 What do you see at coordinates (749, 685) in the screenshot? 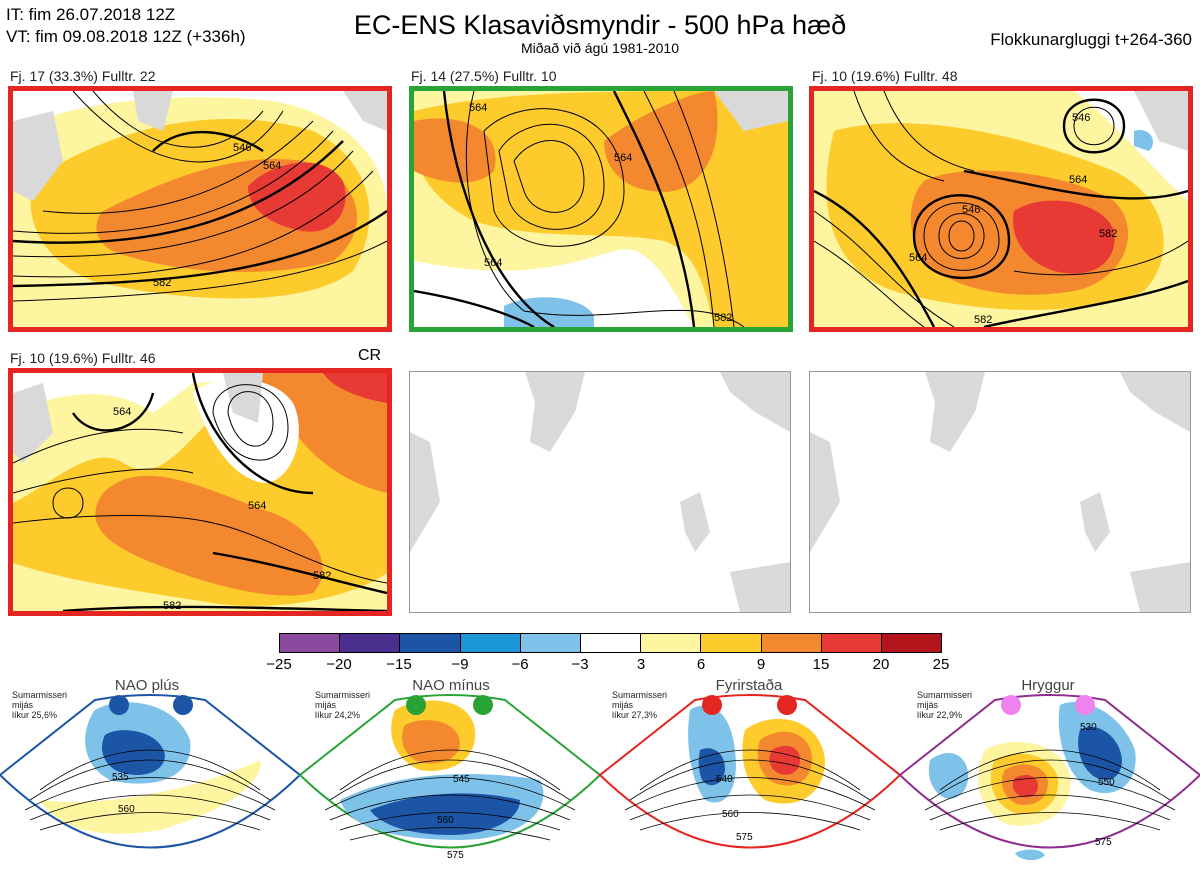
I see `regime-title-blocking: Fyrirstaða` at bounding box center [749, 685].